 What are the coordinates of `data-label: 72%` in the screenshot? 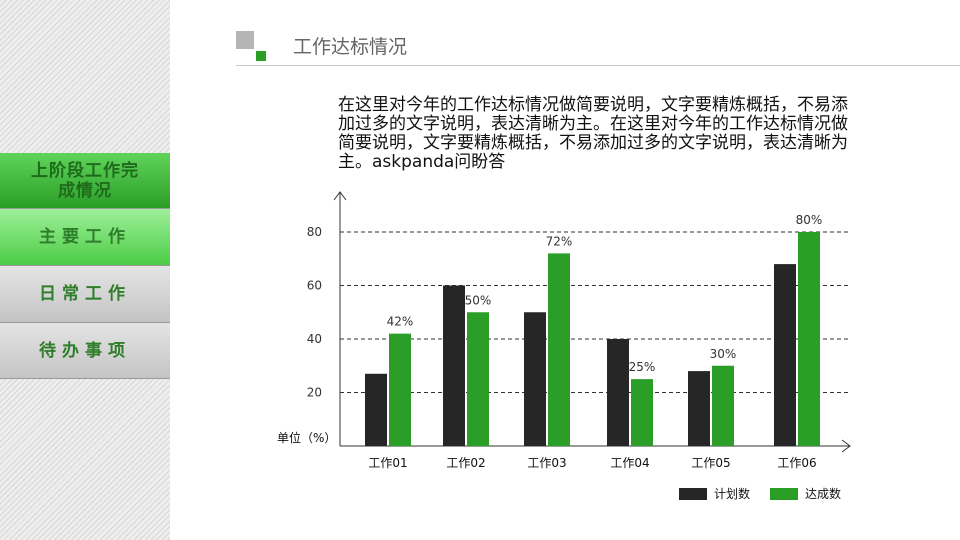 It's located at (559, 241).